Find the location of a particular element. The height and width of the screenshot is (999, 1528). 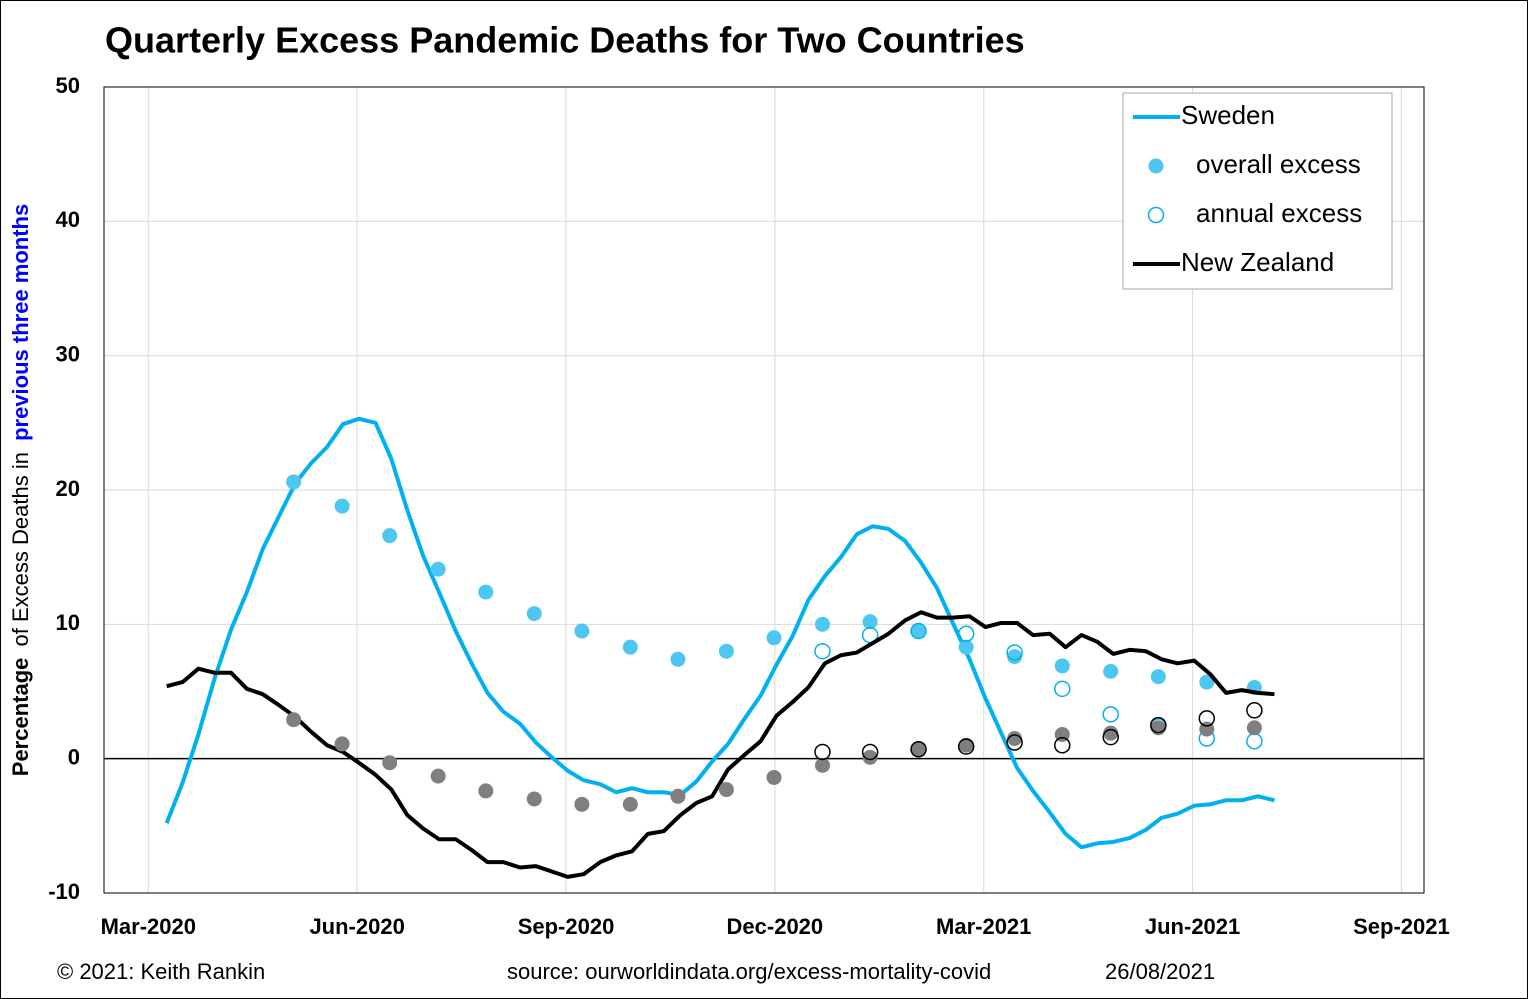

footnote: © 2021: Keith Rankin is located at coordinates (161, 971).